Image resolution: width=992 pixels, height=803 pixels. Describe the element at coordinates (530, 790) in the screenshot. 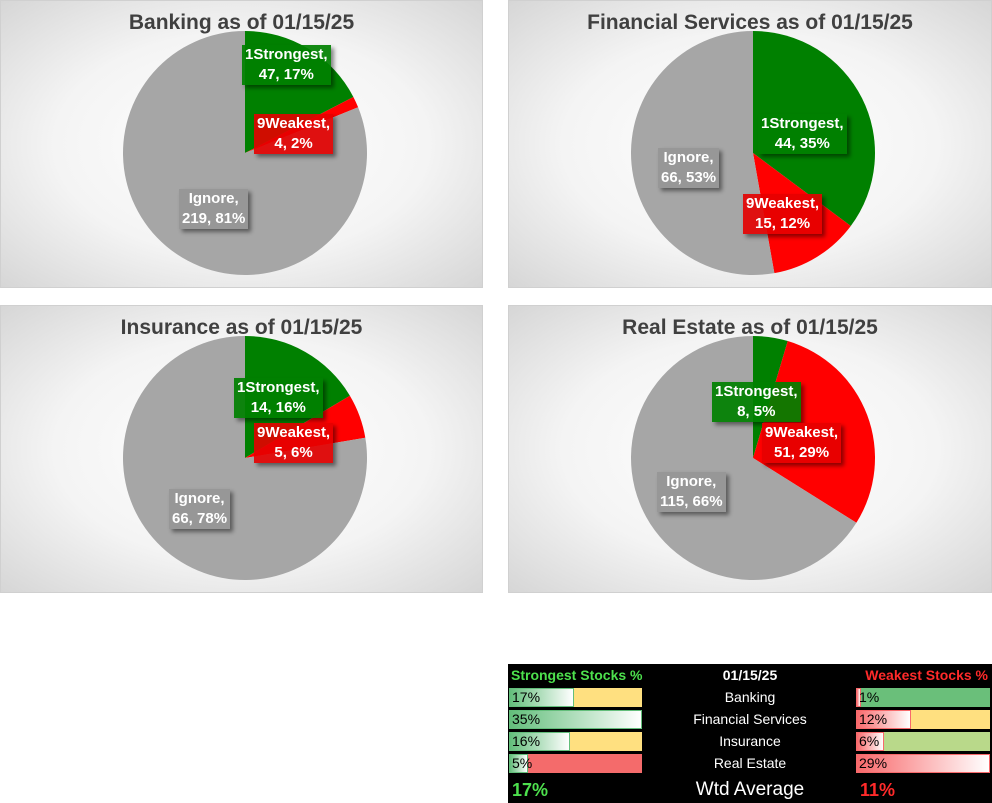

I see `strongest-average: 17%` at that location.